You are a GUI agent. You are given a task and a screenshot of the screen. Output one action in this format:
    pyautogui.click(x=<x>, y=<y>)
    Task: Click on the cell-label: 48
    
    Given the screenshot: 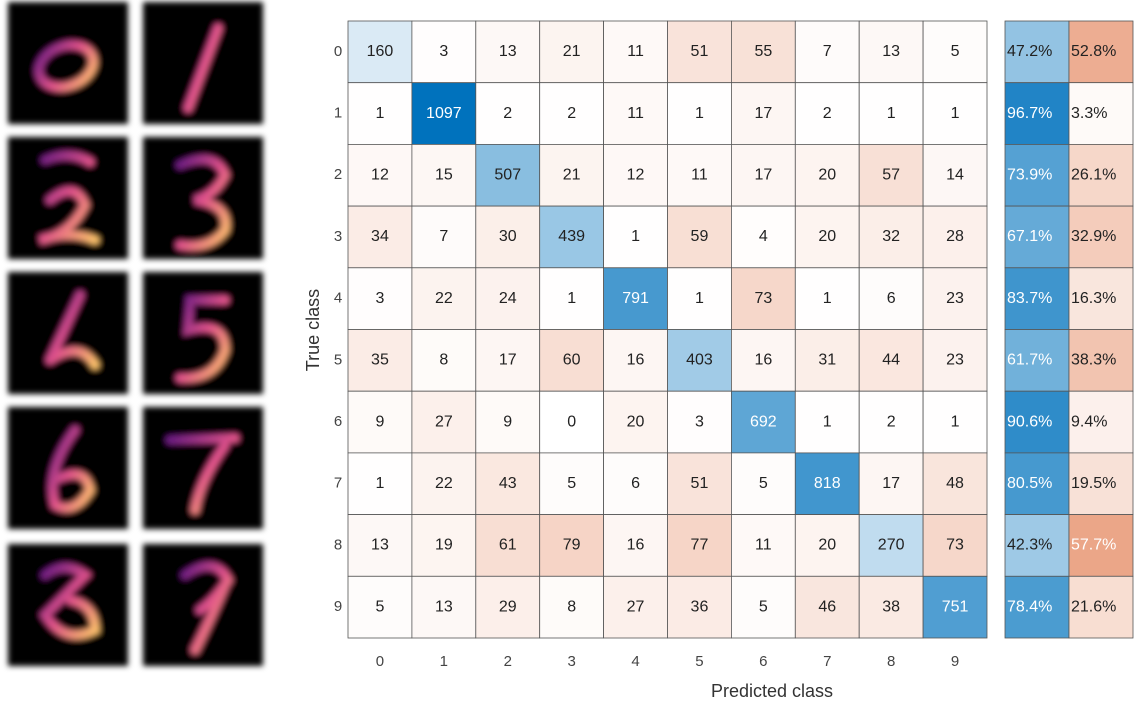 What is the action you would take?
    pyautogui.click(x=955, y=483)
    